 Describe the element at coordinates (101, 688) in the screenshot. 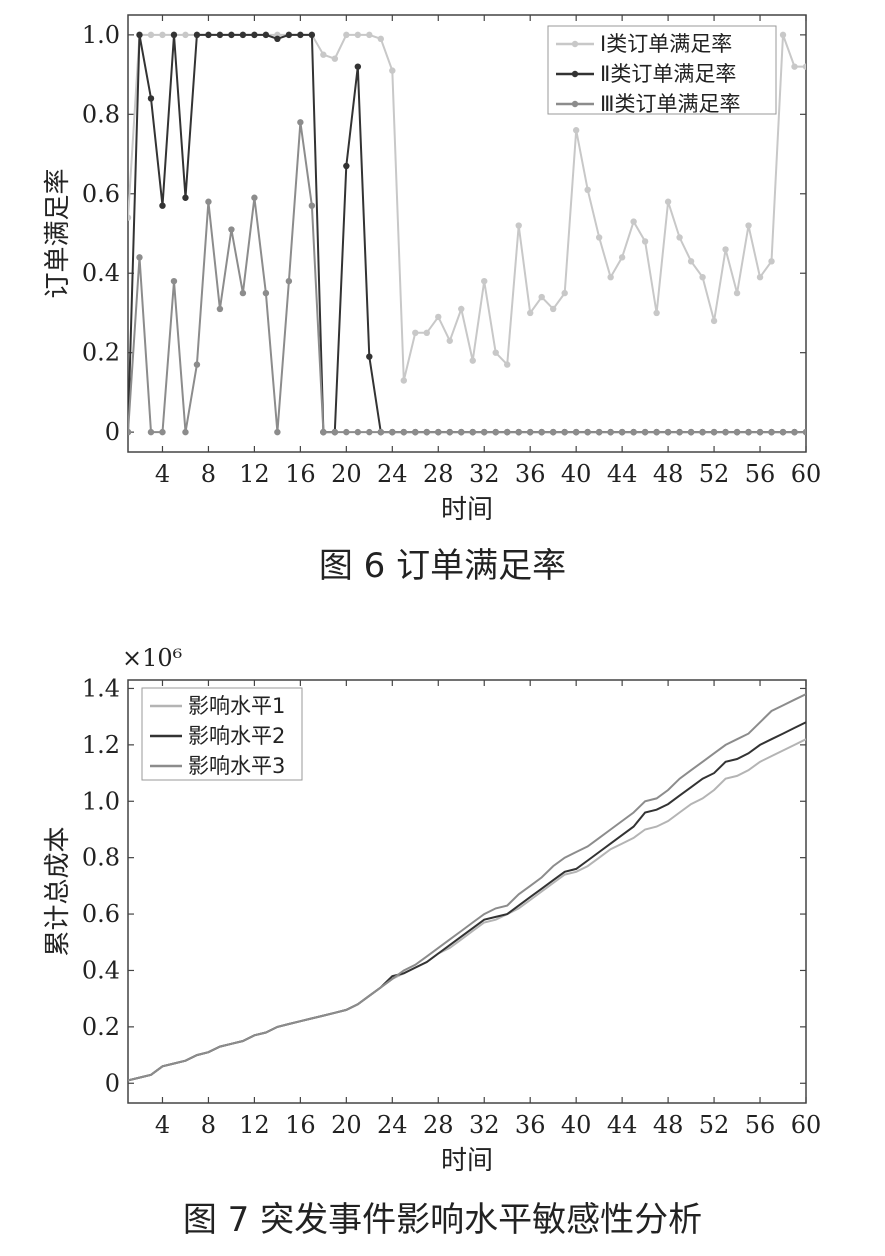

I see `y-tick-label: 1.4` at that location.